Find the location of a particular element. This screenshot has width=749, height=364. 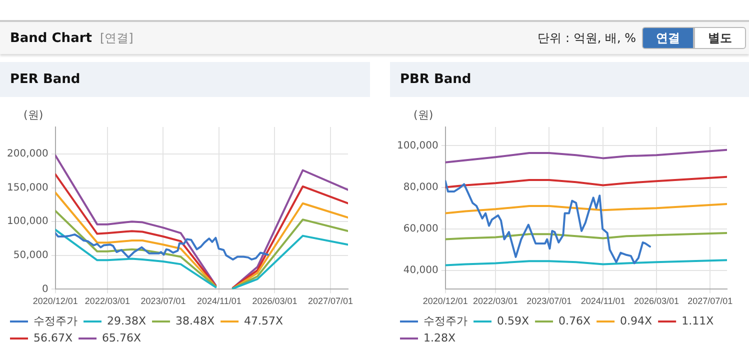

legend-label: 47.57X is located at coordinates (264, 321).